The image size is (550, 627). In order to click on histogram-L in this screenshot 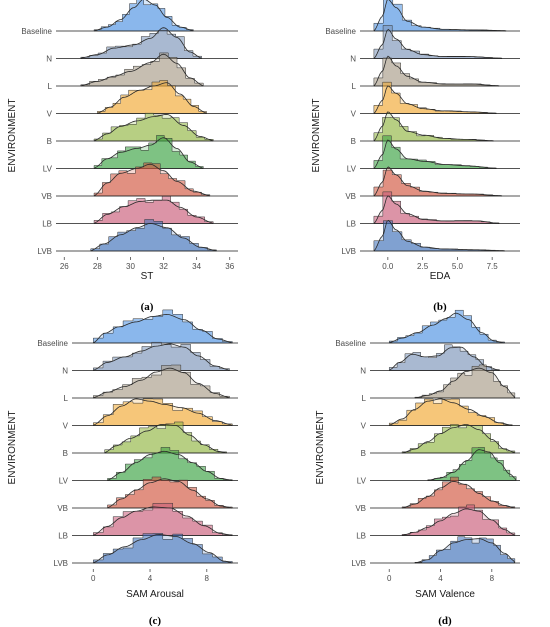, I will do `click(465, 381)`.